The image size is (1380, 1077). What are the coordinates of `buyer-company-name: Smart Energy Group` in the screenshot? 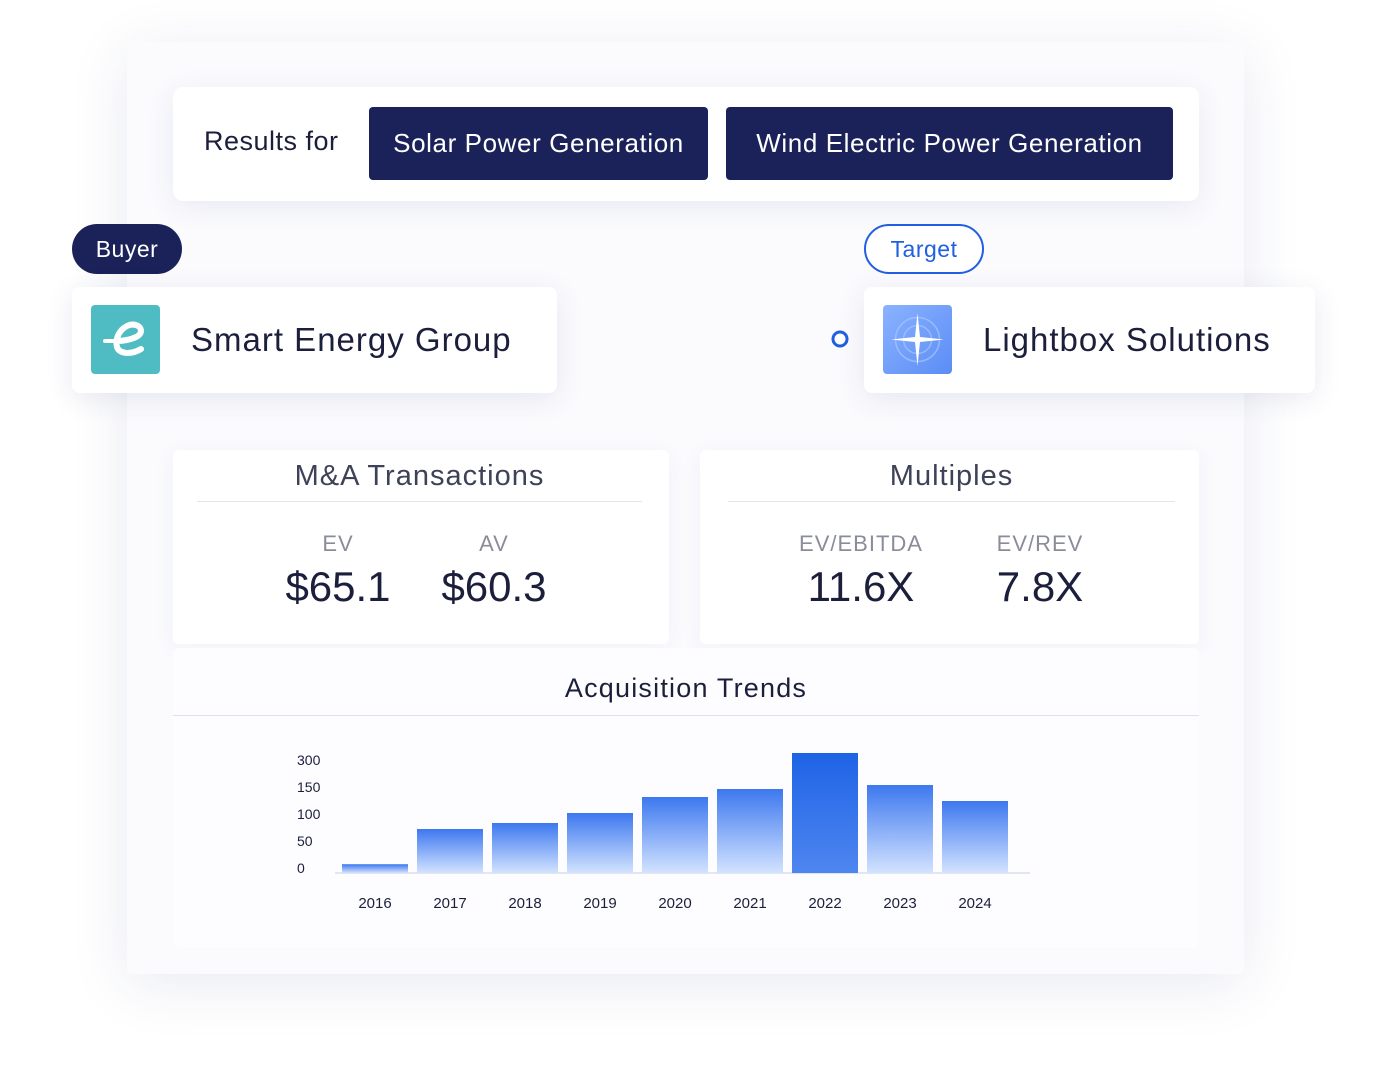 It's located at (351, 339).